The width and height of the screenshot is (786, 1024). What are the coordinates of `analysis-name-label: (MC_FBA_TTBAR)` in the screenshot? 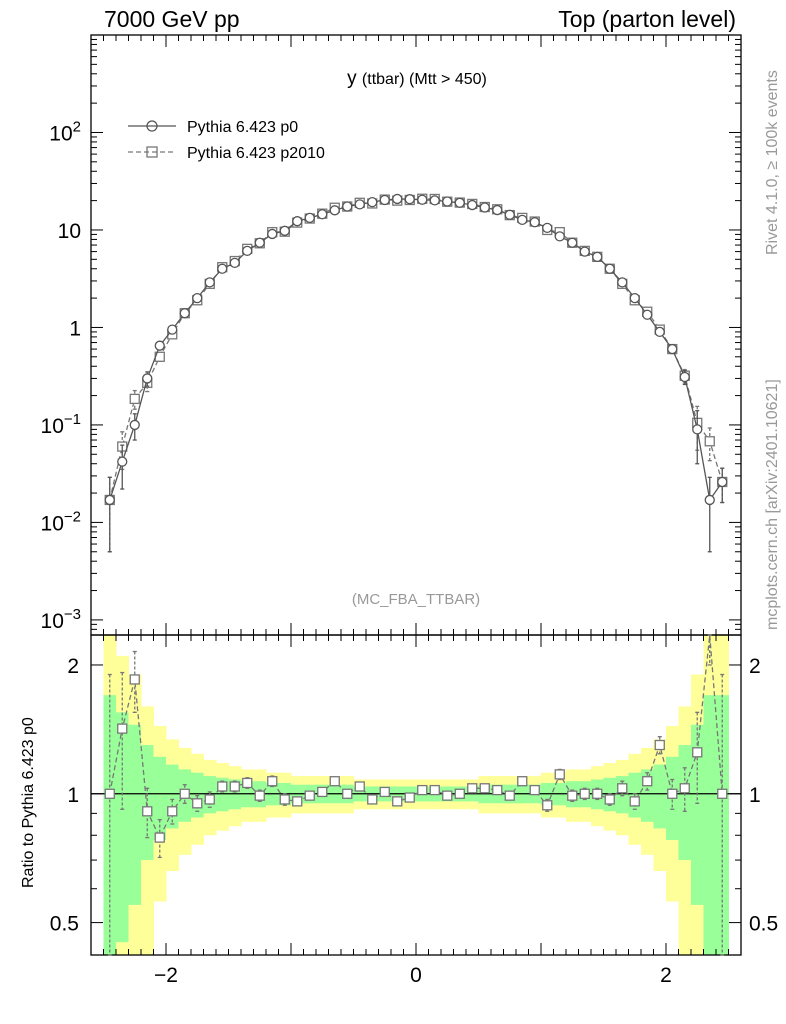 It's located at (416, 599).